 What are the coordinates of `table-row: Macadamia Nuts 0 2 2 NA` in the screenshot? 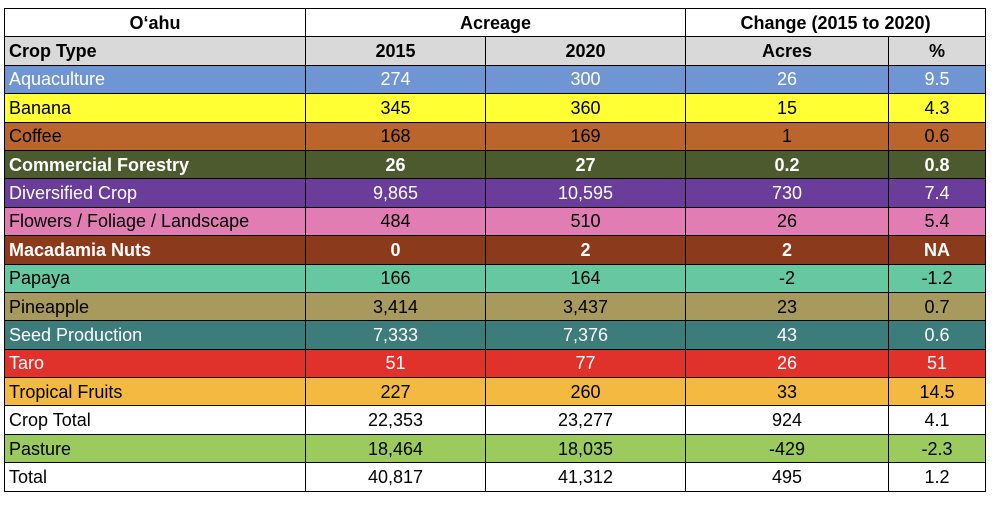 It's located at (495, 250).